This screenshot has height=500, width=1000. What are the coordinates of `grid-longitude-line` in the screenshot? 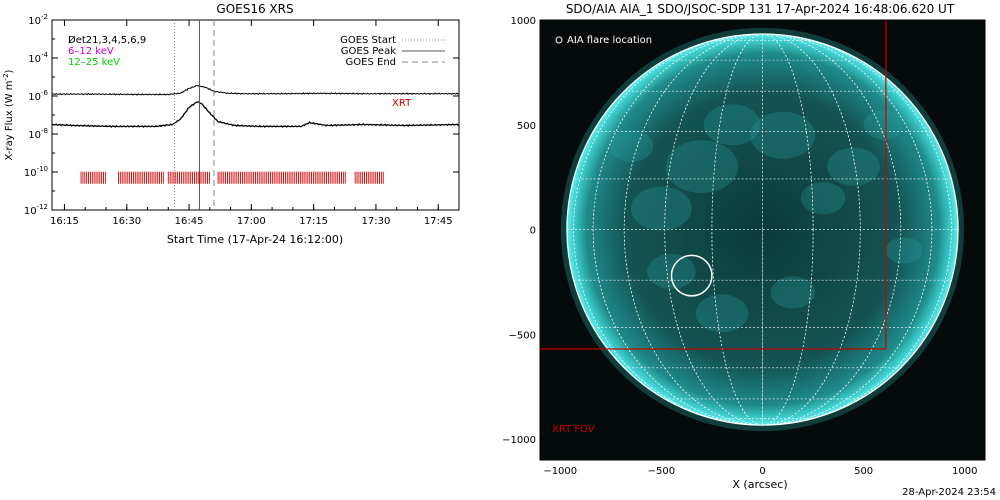 It's located at (762, 229).